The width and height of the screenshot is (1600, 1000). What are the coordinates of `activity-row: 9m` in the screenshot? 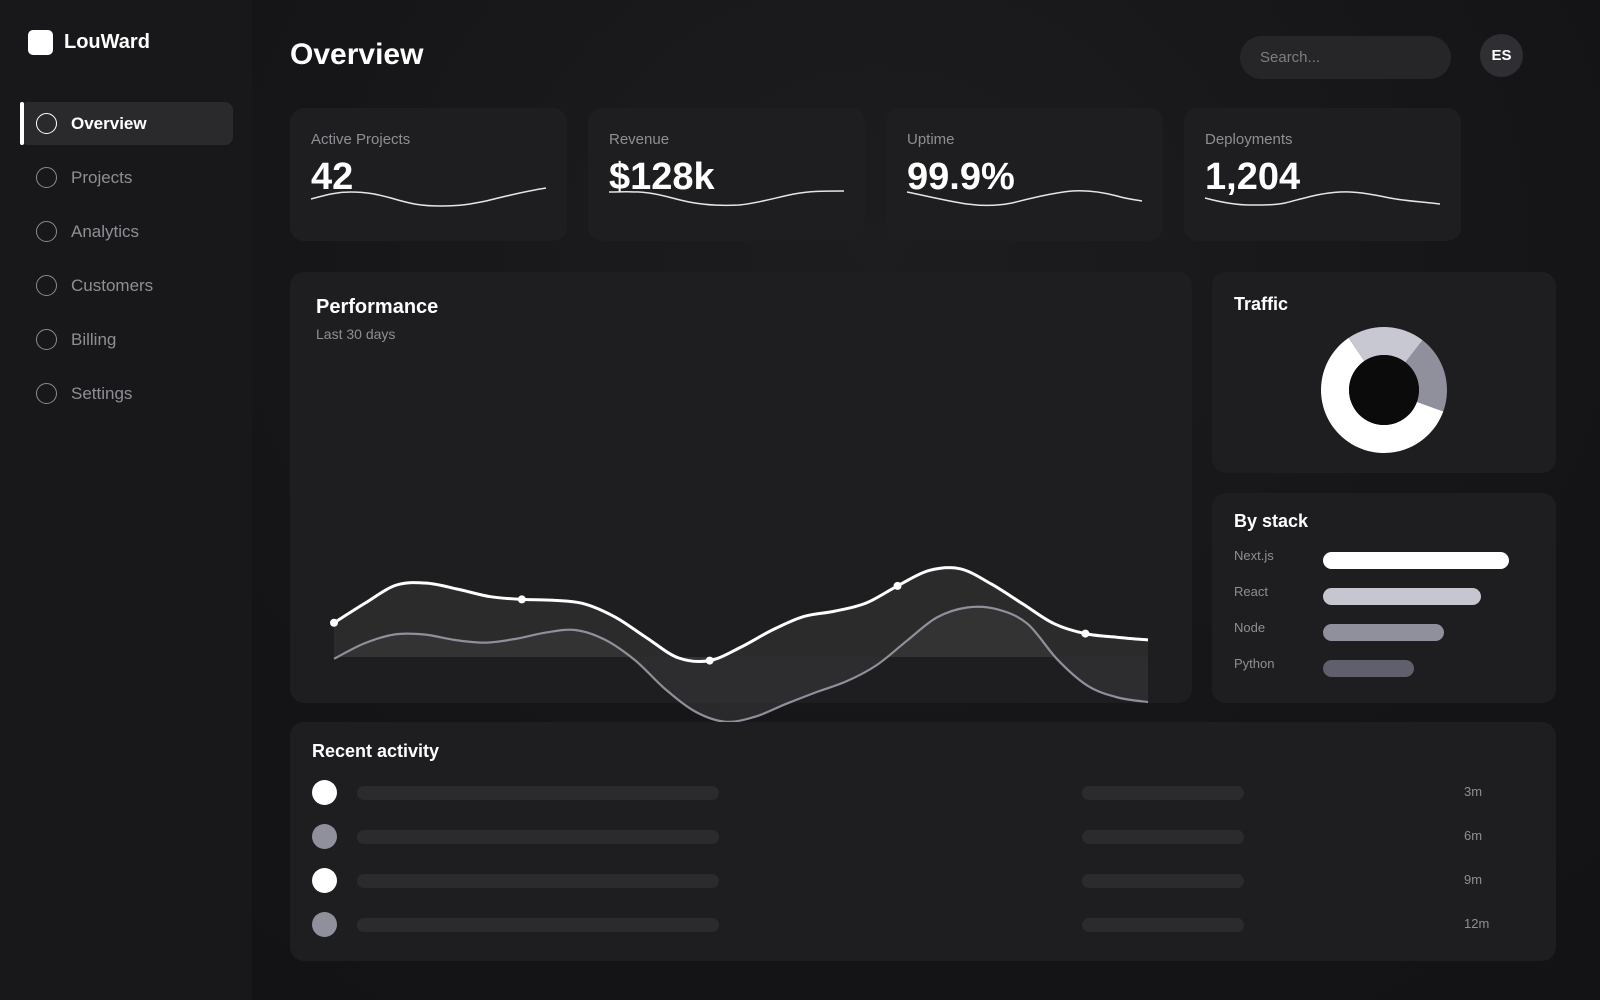 It's located at (924, 881).